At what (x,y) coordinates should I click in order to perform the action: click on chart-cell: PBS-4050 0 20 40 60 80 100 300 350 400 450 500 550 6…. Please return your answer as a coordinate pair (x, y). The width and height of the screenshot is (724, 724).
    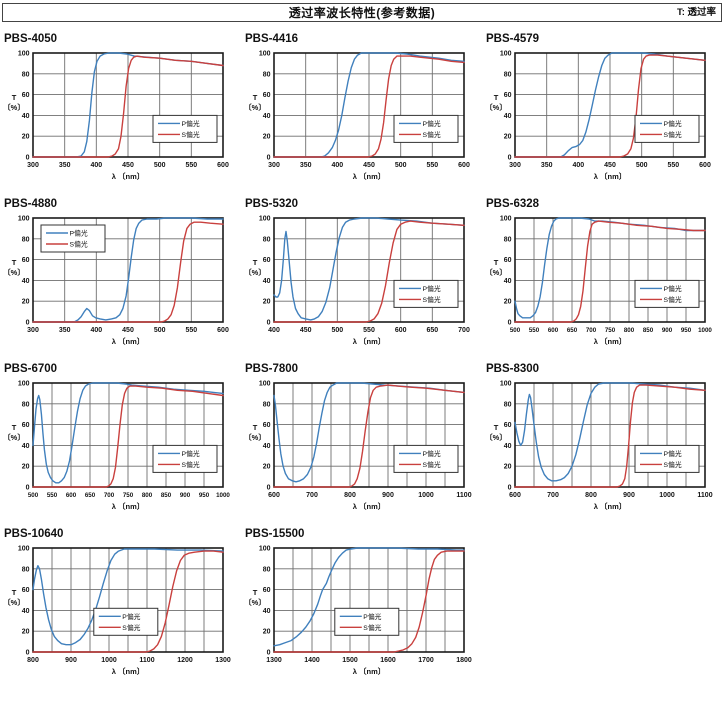
    Looking at the image, I should click on (121, 109).